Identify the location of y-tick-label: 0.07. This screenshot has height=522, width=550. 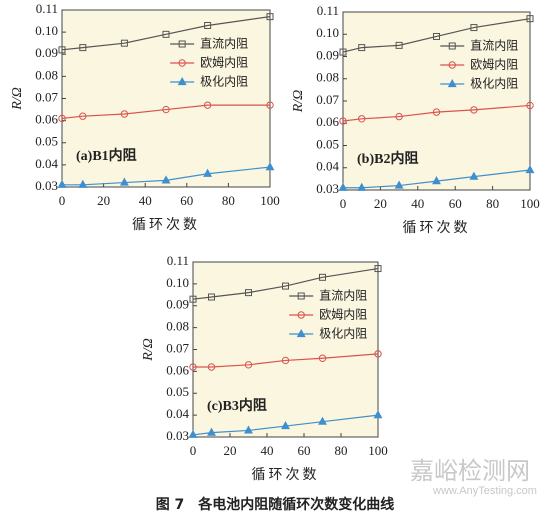
(177, 347).